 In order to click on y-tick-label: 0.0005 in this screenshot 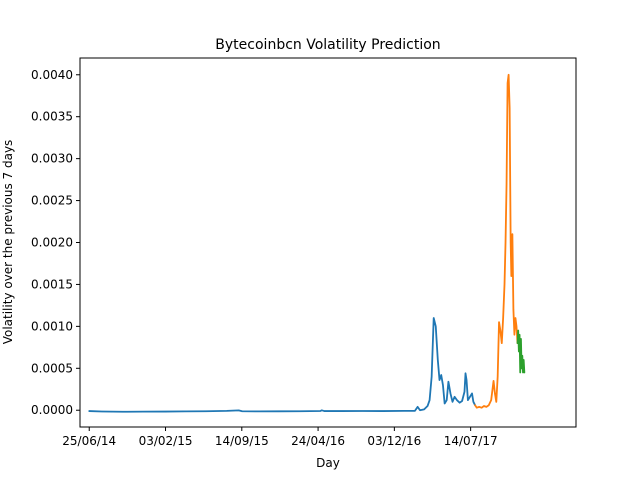, I will do `click(52, 368)`.